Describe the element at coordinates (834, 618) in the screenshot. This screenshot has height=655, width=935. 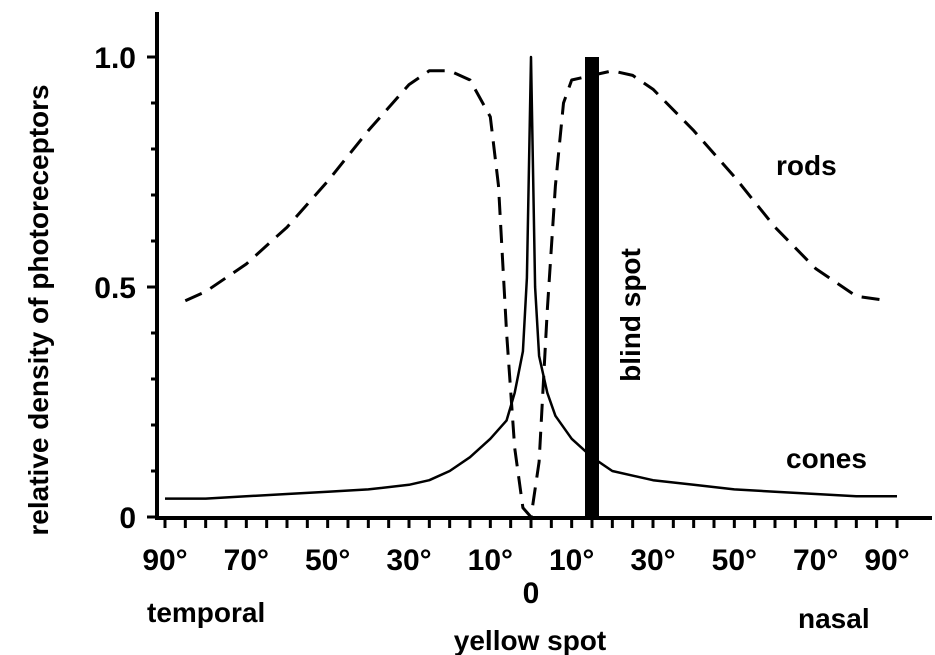
I see `nasal-label: nasal` at that location.